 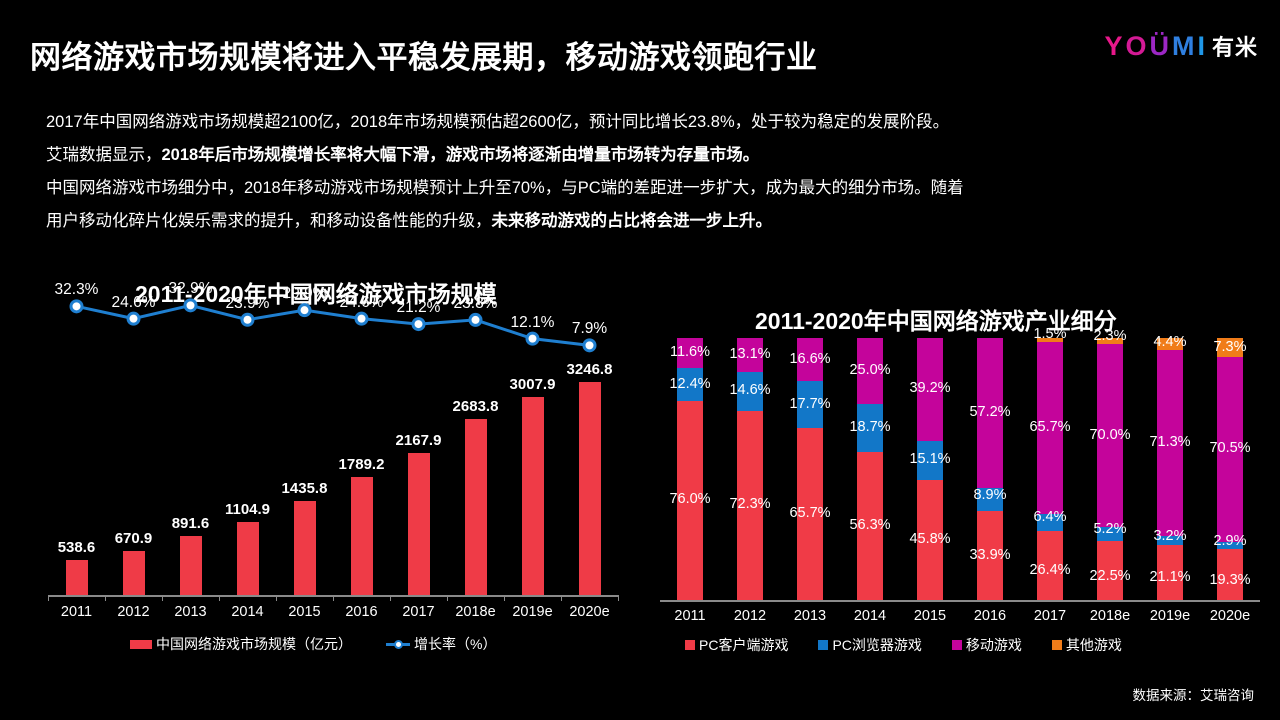 I want to click on label-pc-client: 65.7%, so click(x=810, y=512).